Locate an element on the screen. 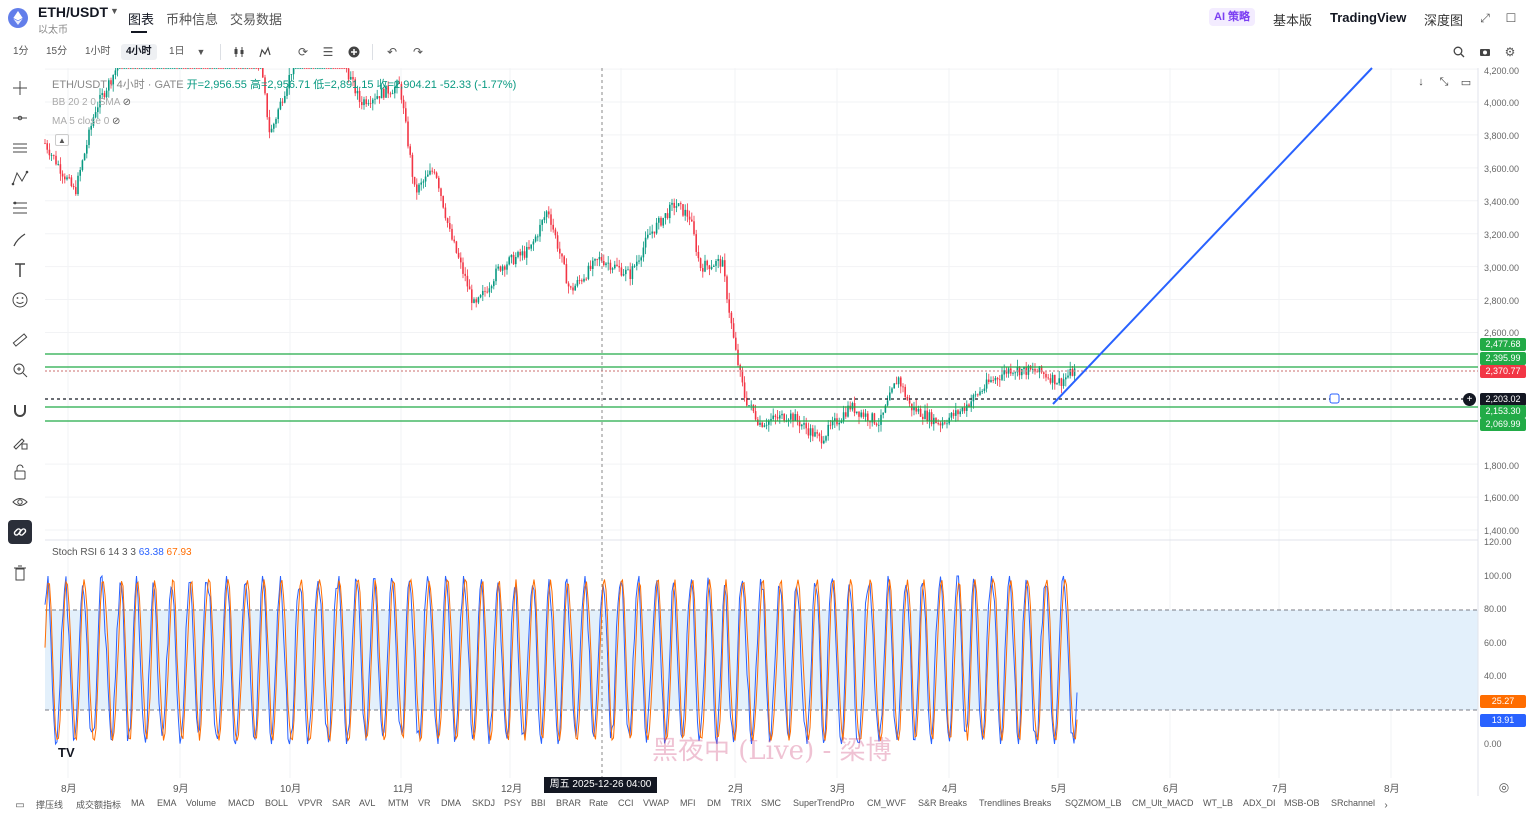 This screenshot has width=1529, height=828. timeframe-1d: 1日 is located at coordinates (177, 51).